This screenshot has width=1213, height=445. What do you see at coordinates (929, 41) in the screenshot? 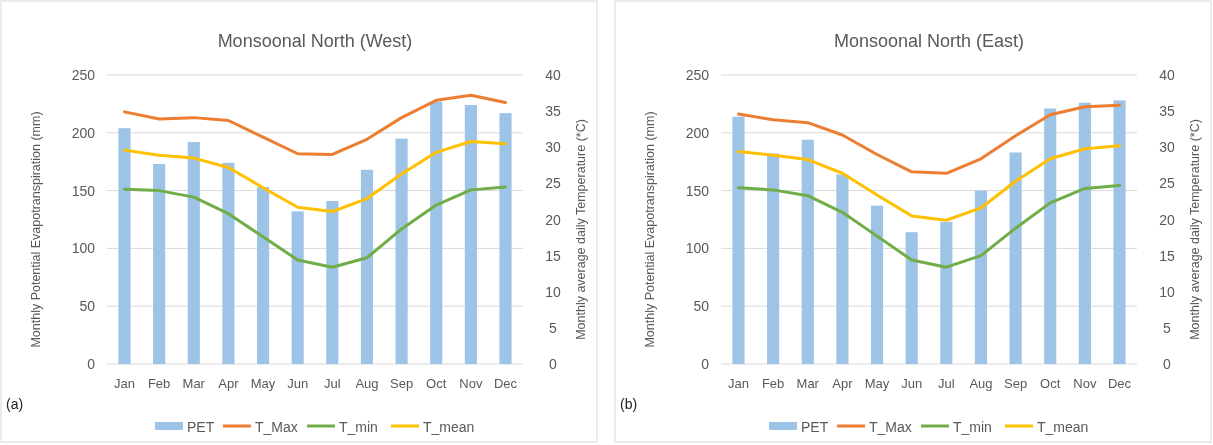
I see `chart-title: Monsoonal North (East)` at bounding box center [929, 41].